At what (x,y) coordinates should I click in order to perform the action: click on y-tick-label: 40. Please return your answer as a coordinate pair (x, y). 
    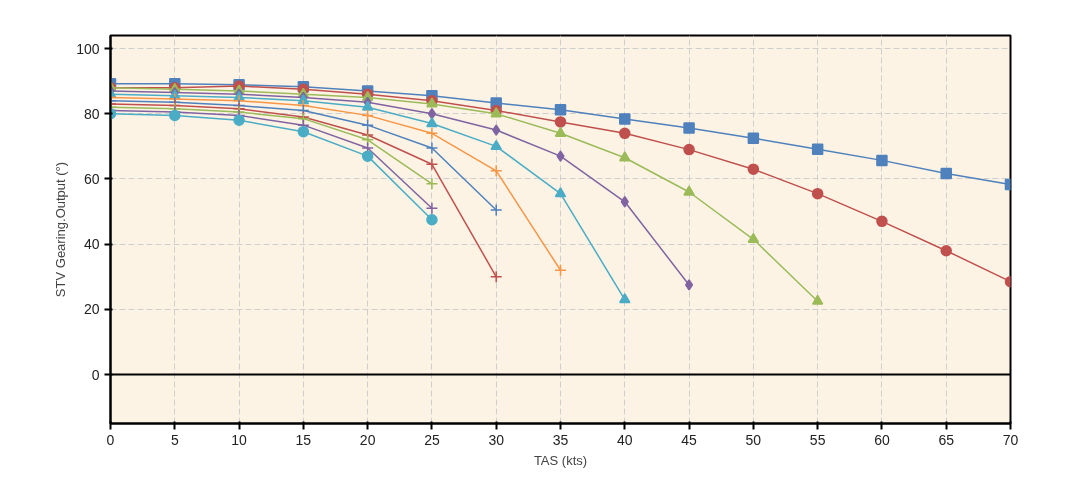
    Looking at the image, I should click on (91, 244).